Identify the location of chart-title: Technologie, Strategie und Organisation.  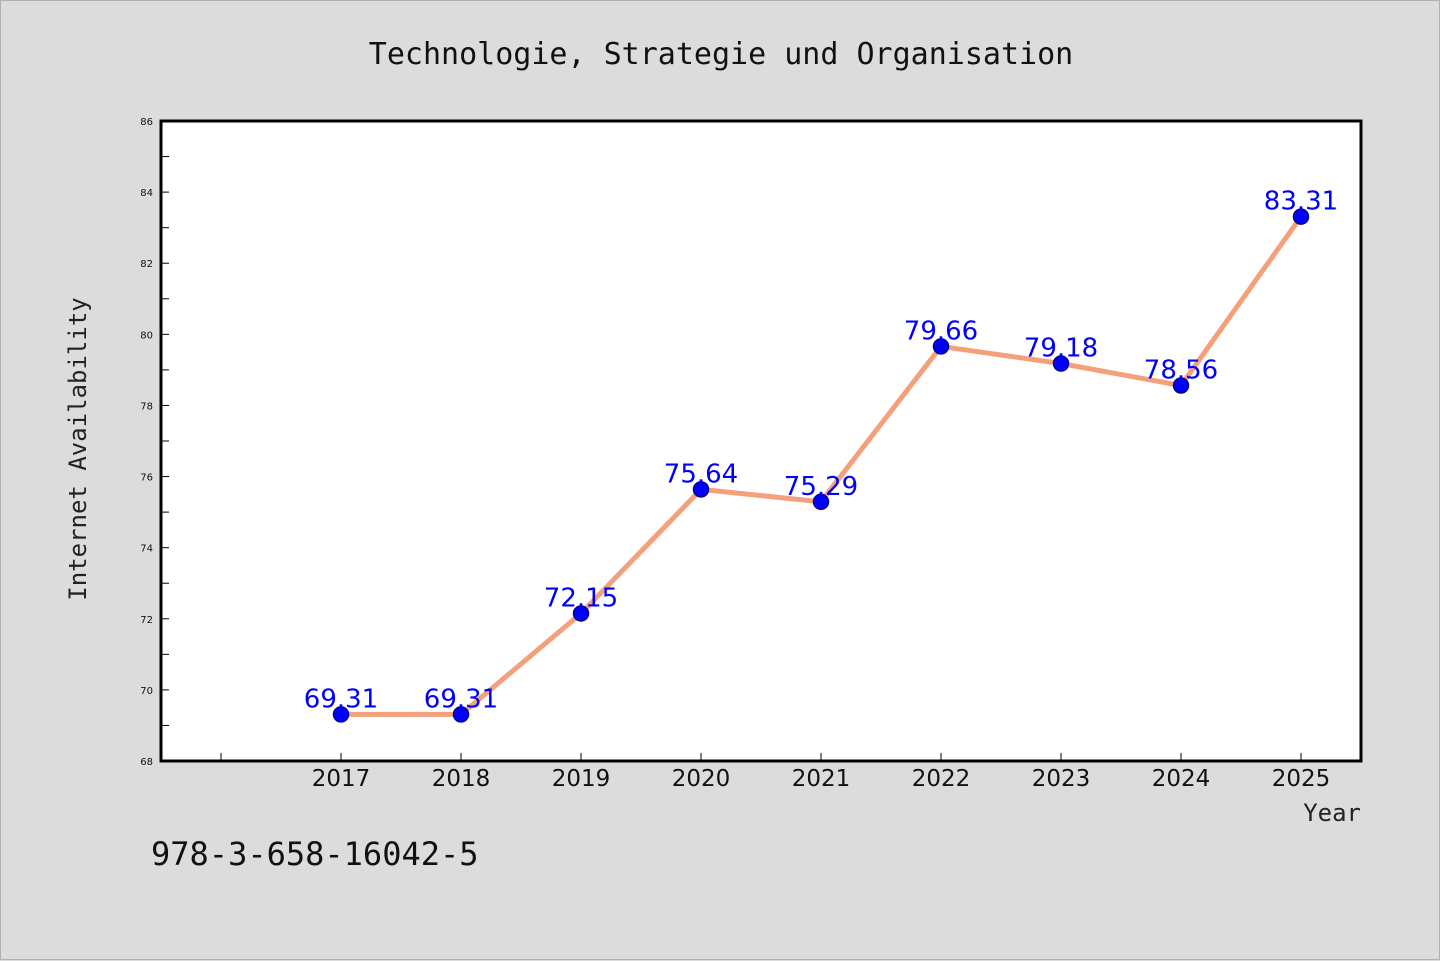
(721, 54).